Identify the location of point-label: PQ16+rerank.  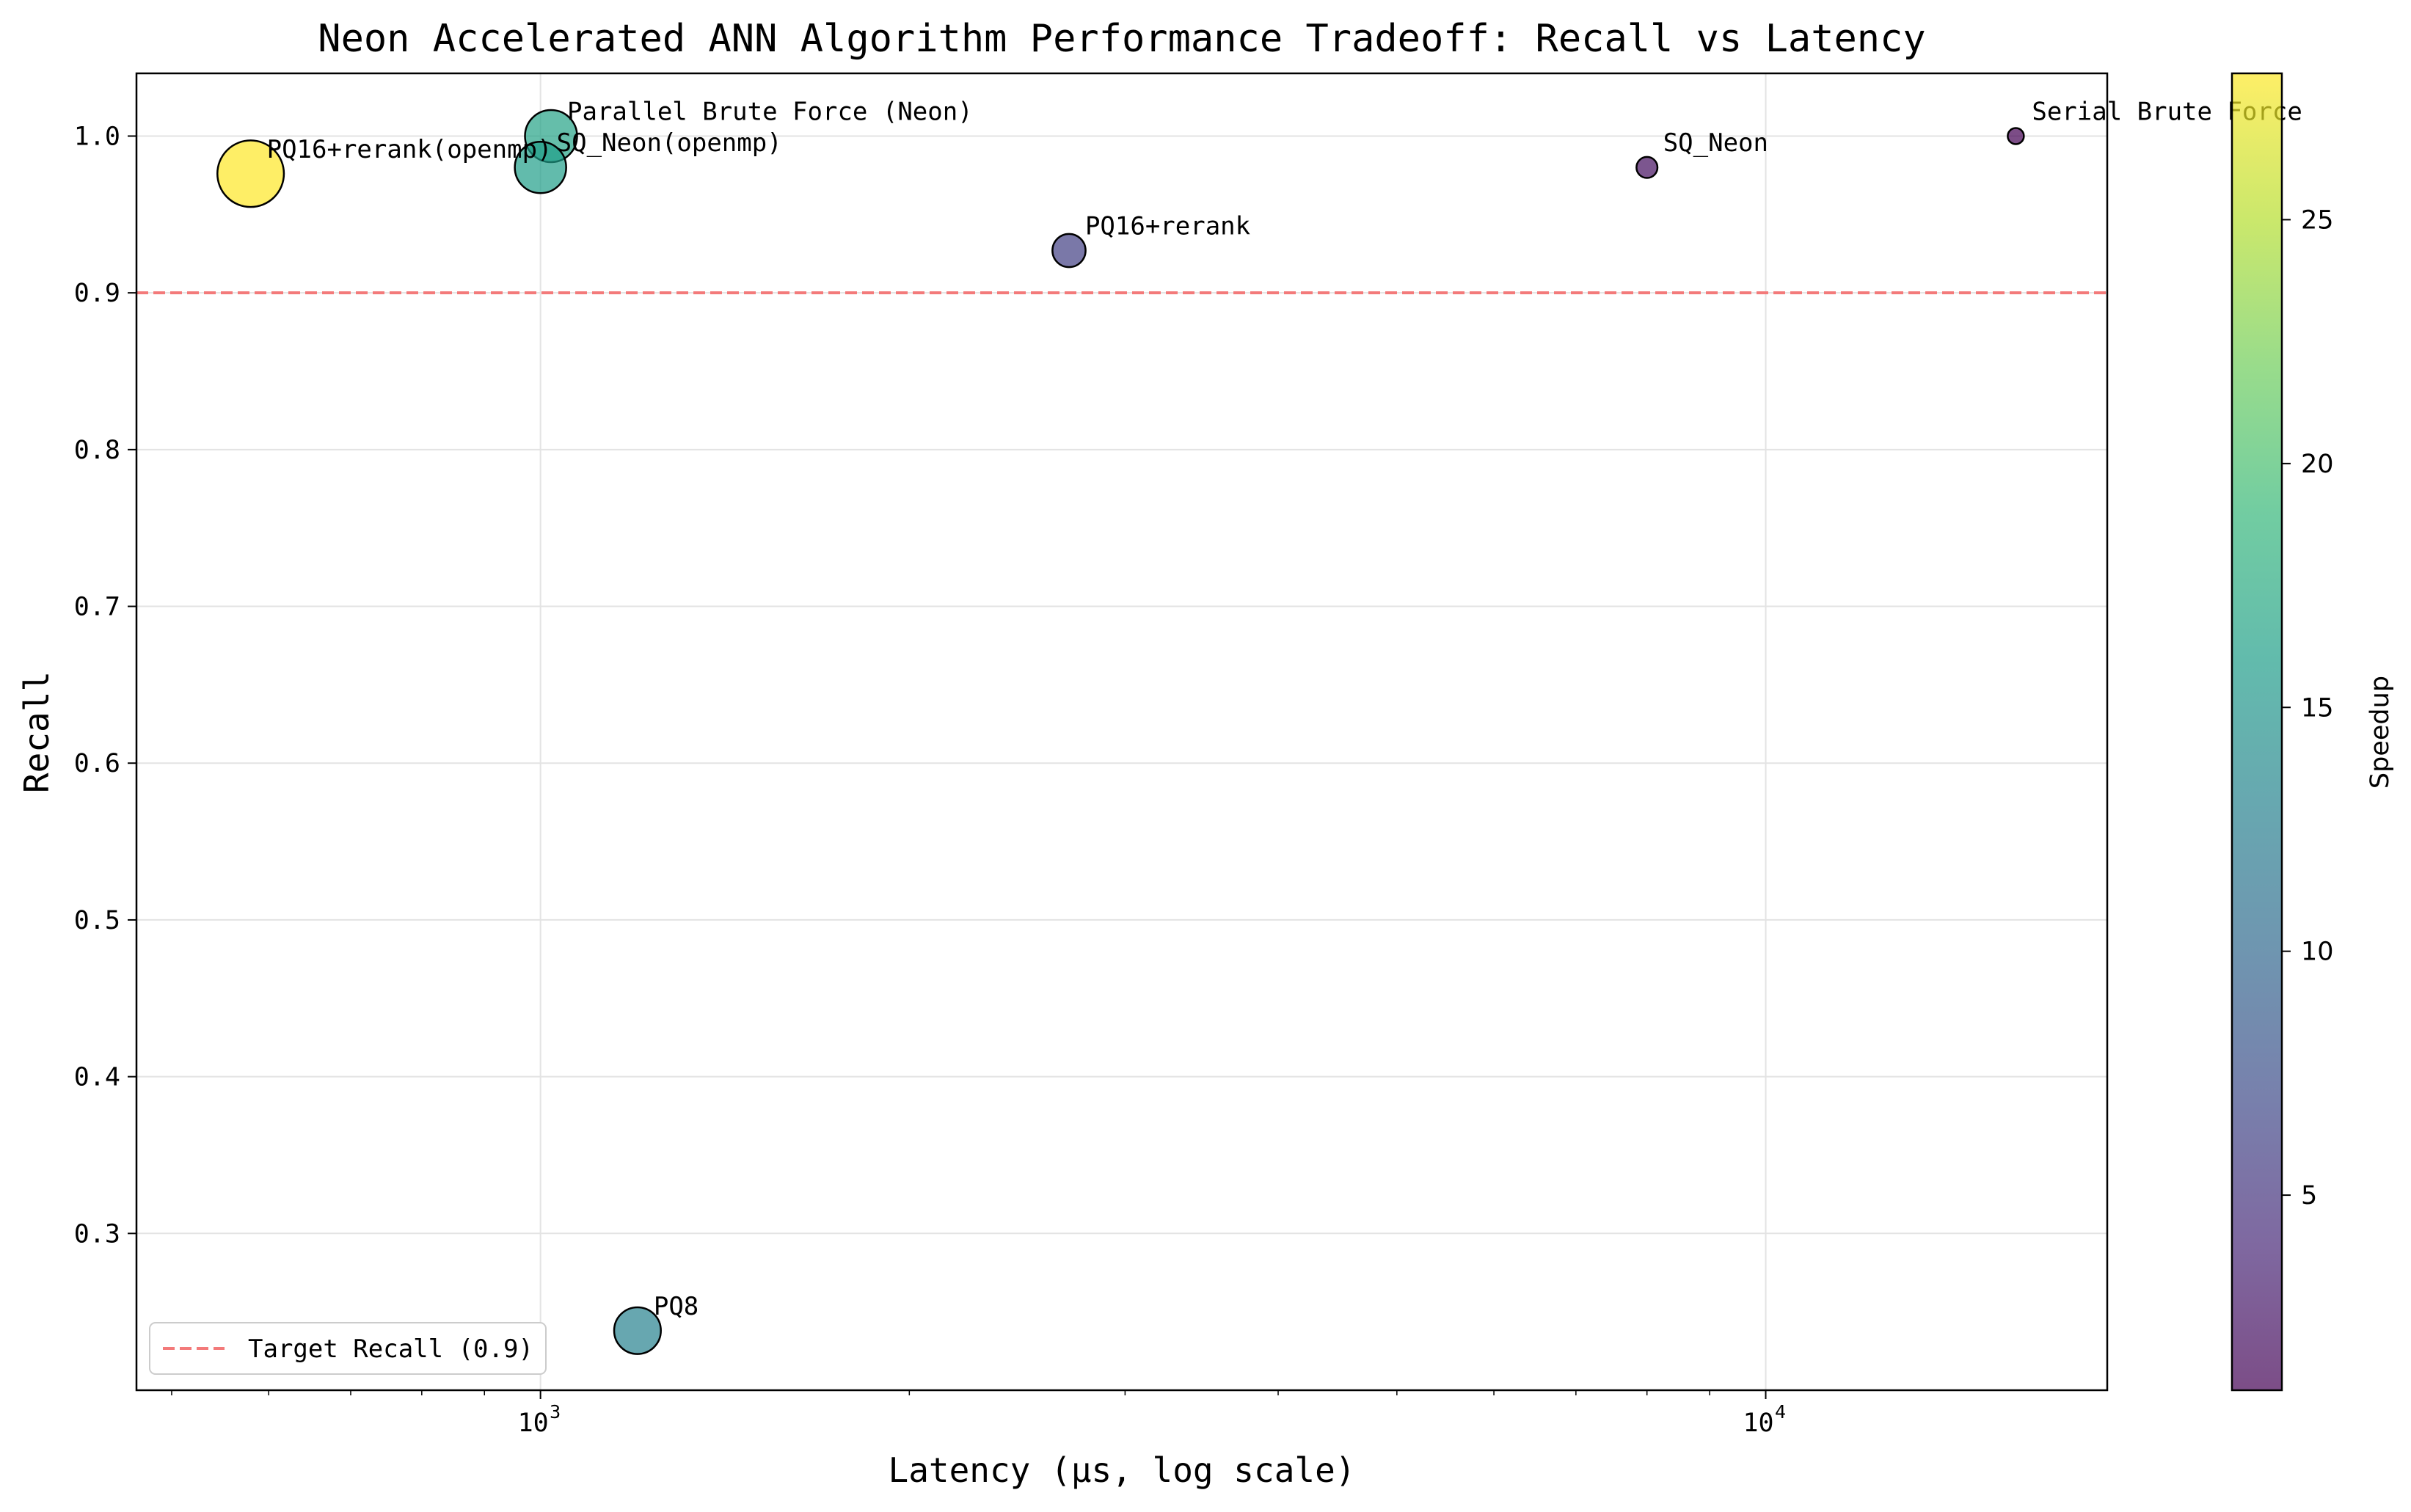
(1167, 226).